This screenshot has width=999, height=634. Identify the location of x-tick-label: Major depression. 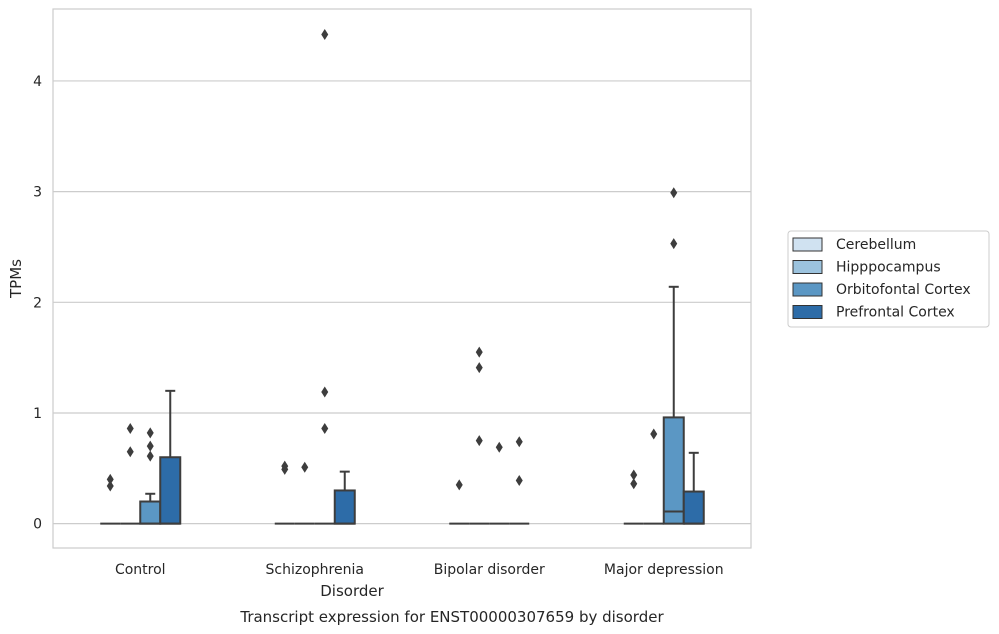
(664, 570).